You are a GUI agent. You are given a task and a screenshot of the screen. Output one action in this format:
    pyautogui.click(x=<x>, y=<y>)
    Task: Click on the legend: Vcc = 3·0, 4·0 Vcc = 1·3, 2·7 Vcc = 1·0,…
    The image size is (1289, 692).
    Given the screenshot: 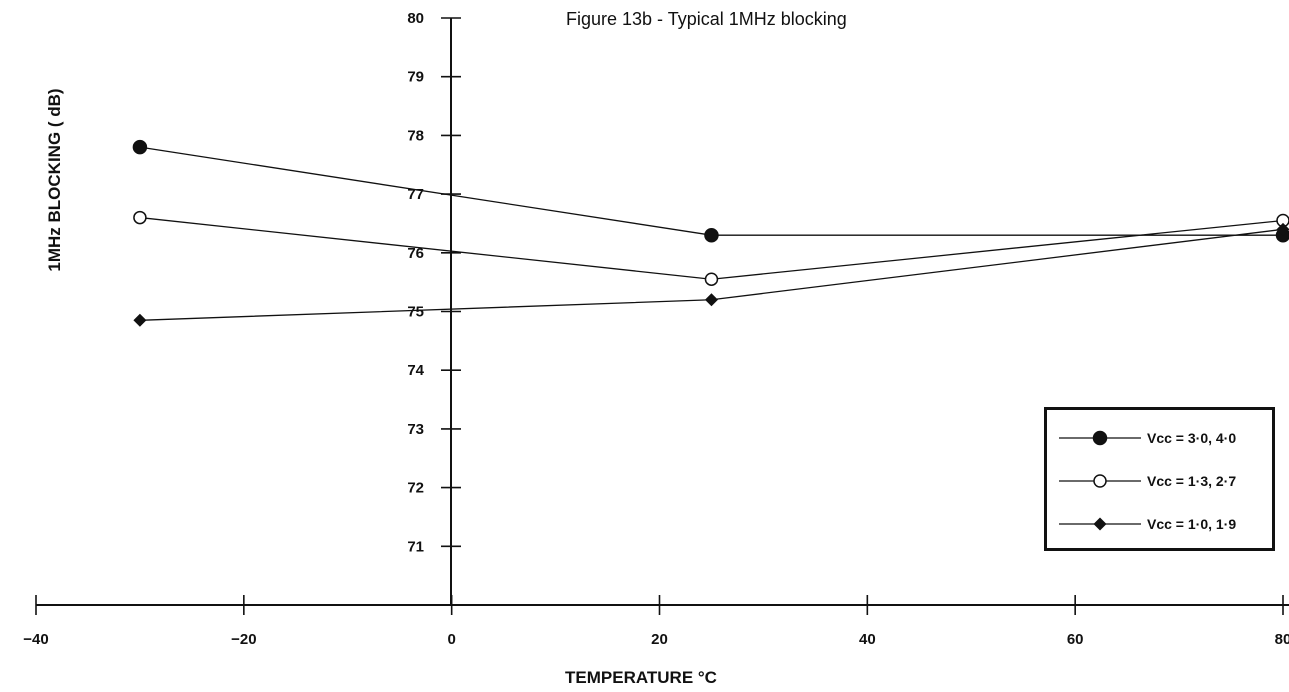 What is the action you would take?
    pyautogui.click(x=1159, y=479)
    